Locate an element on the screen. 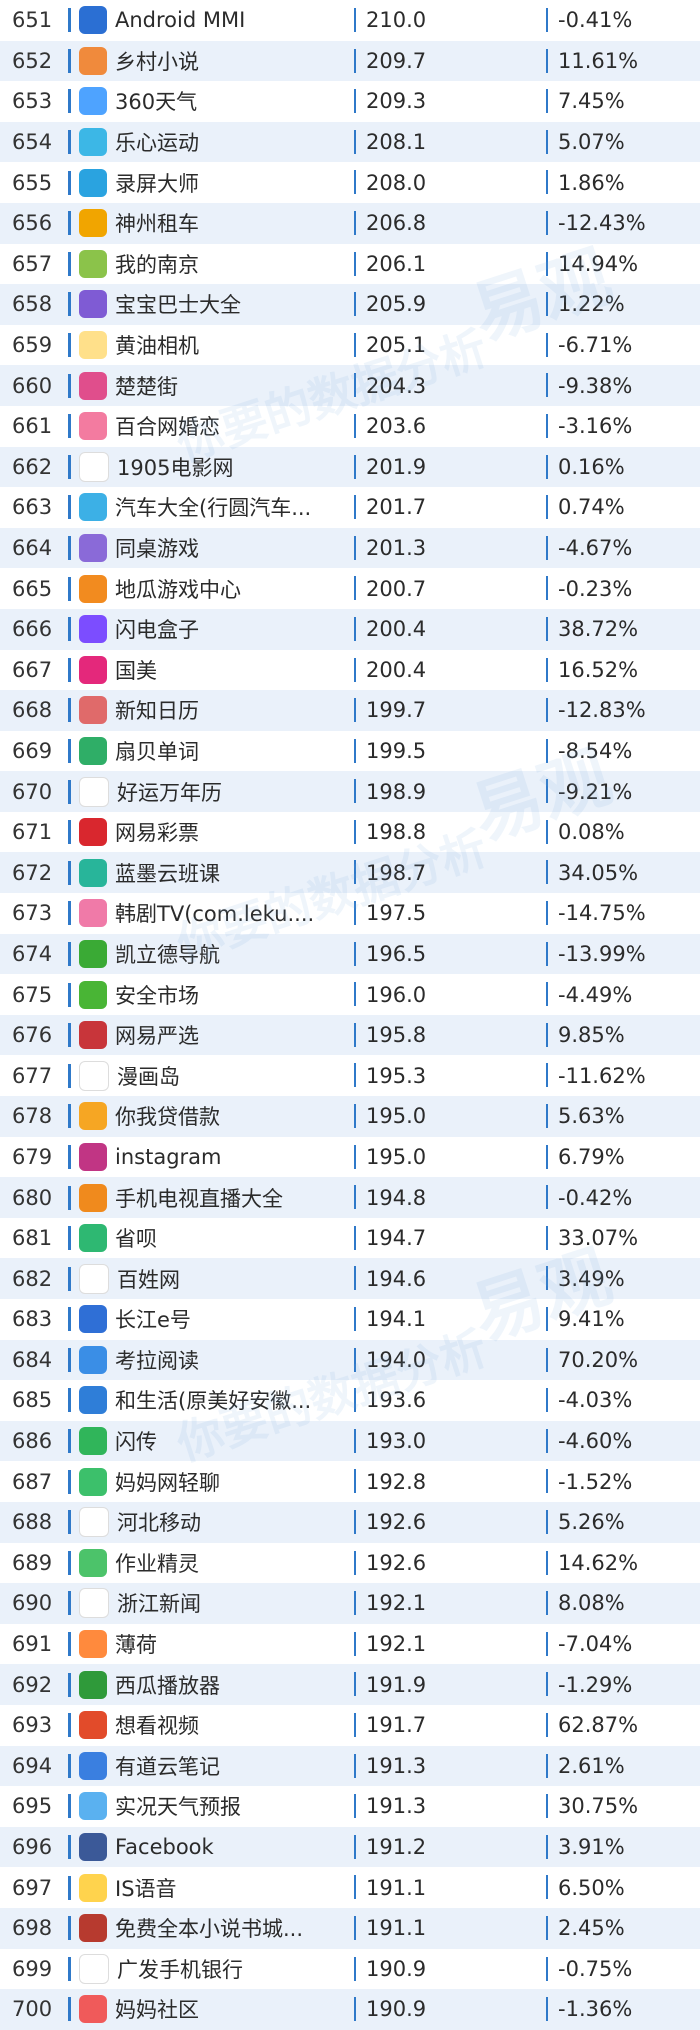 This screenshot has height=2030, width=700. app-name: 手机电视直播大全 is located at coordinates (199, 1198).